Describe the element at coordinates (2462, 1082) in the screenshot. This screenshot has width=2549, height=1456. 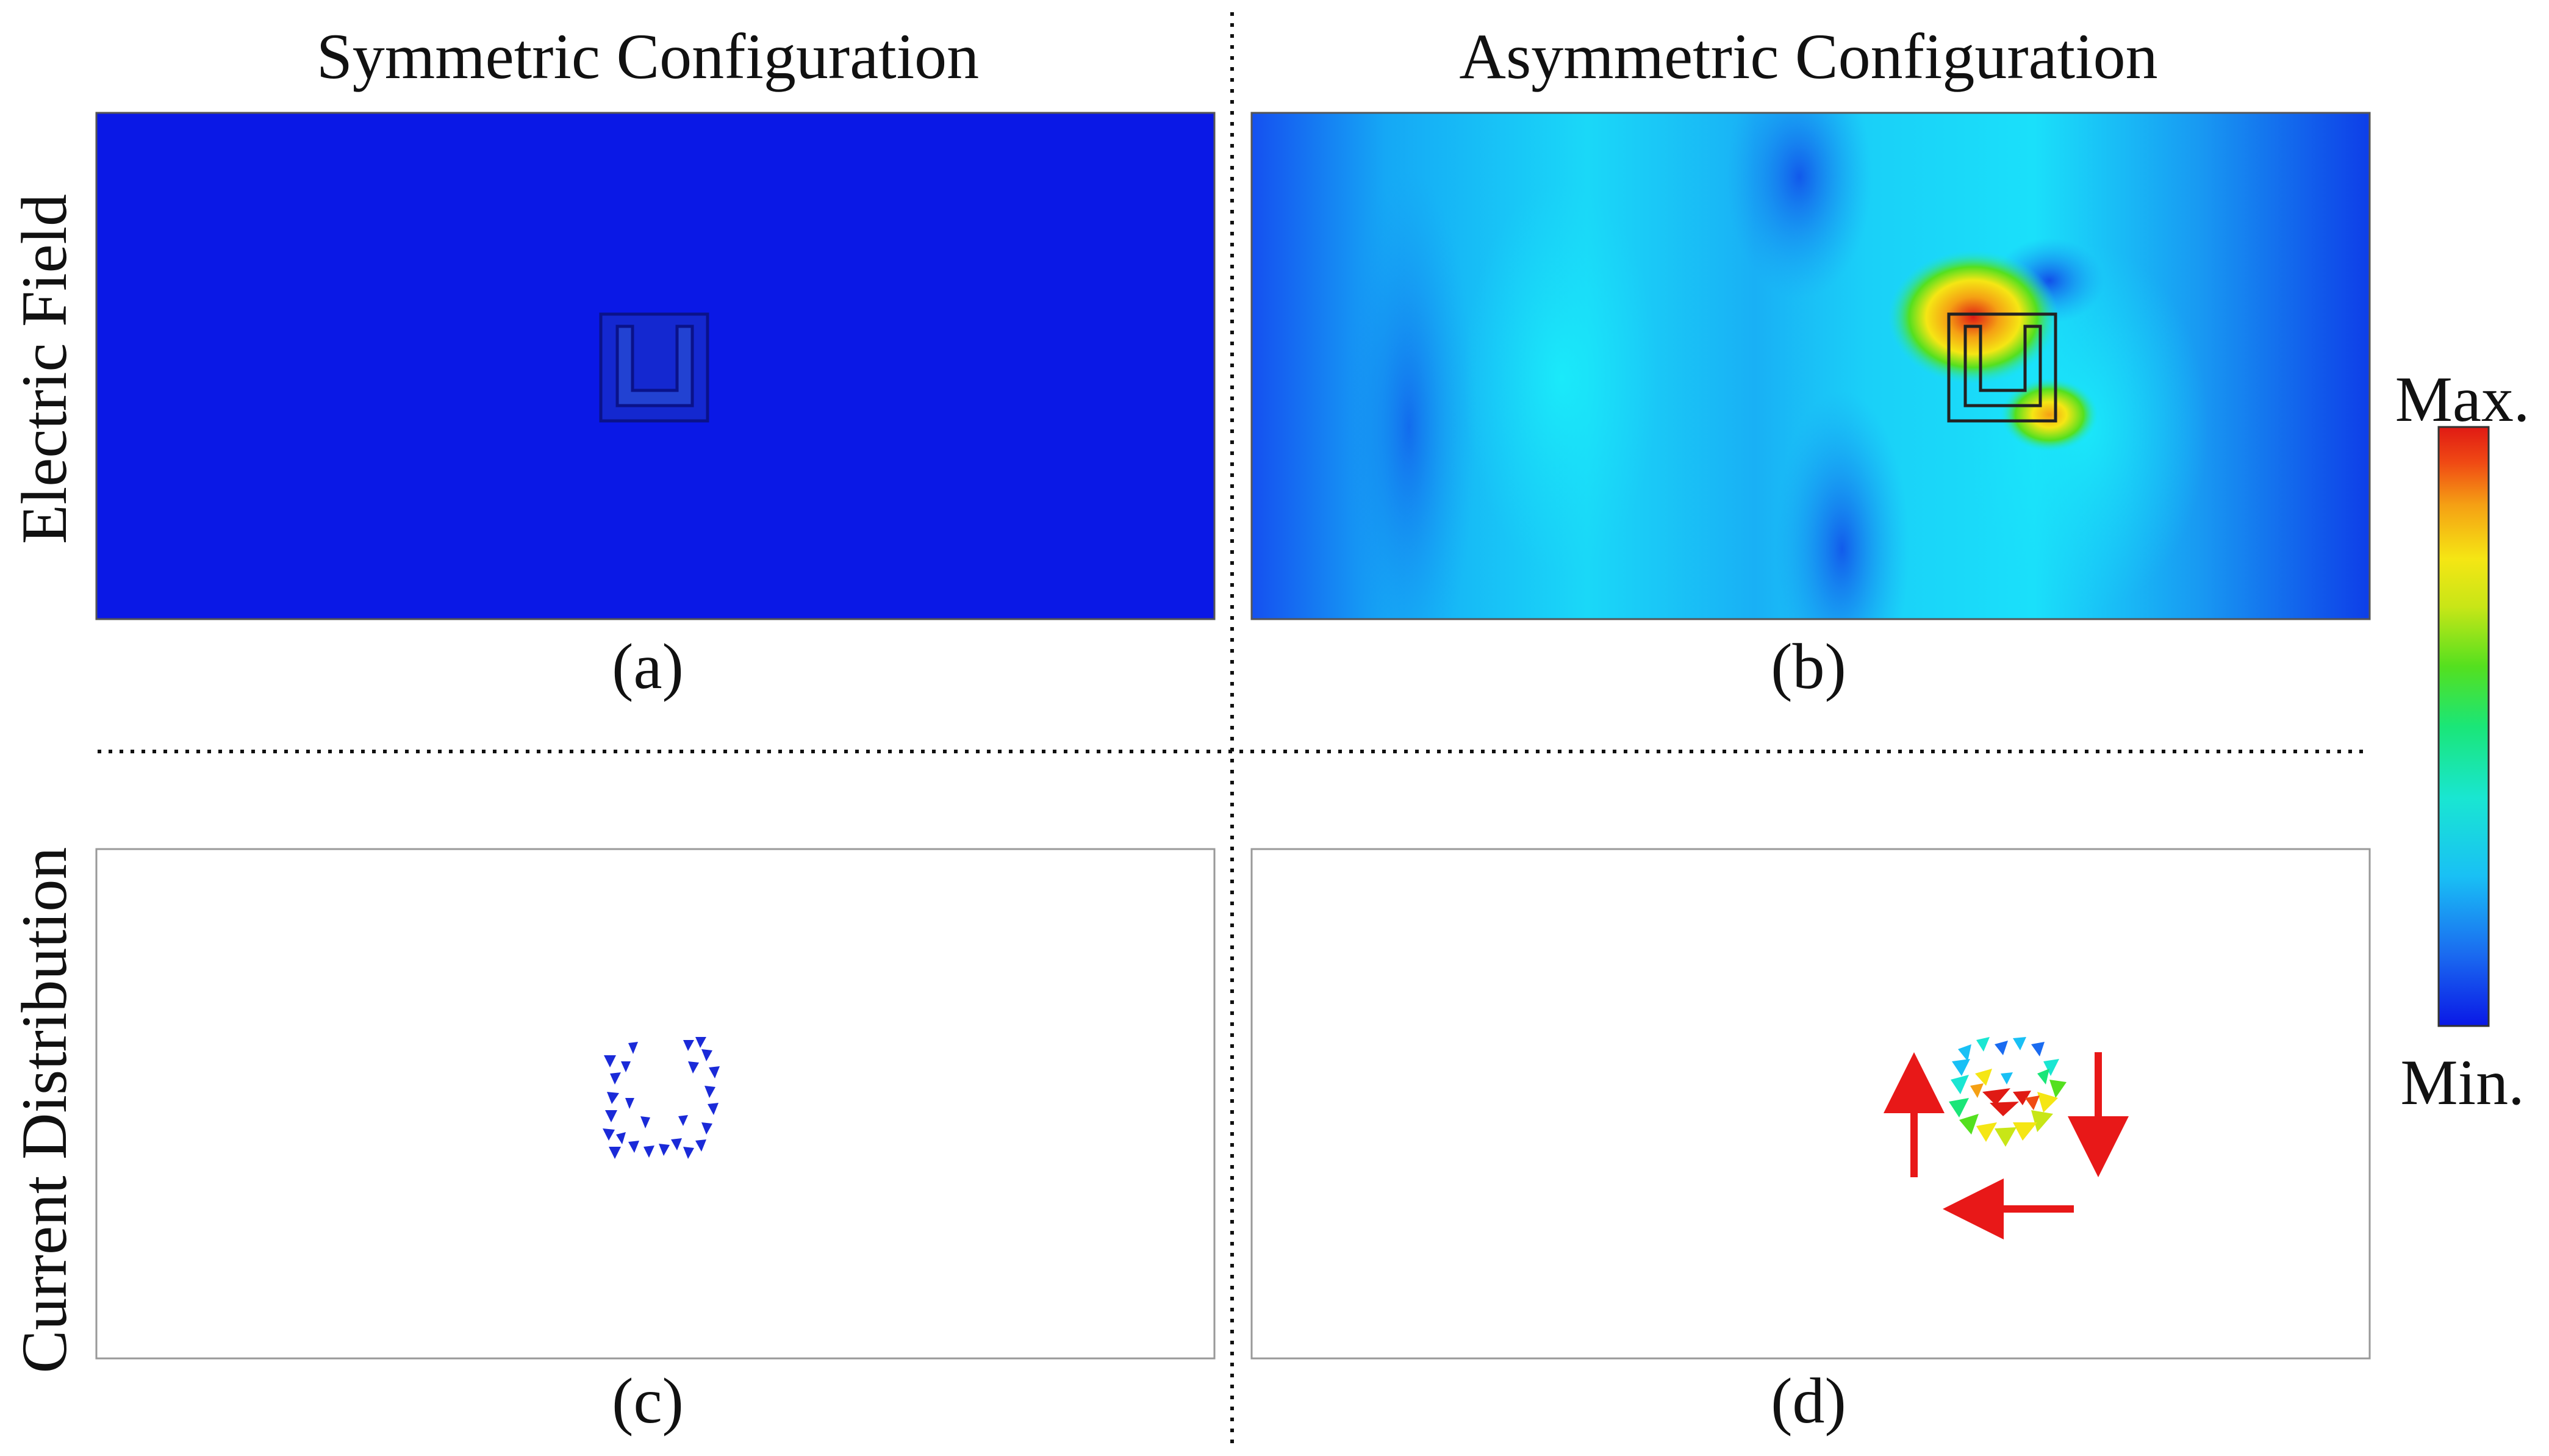
I see `colorbar-min-label: Min.` at that location.